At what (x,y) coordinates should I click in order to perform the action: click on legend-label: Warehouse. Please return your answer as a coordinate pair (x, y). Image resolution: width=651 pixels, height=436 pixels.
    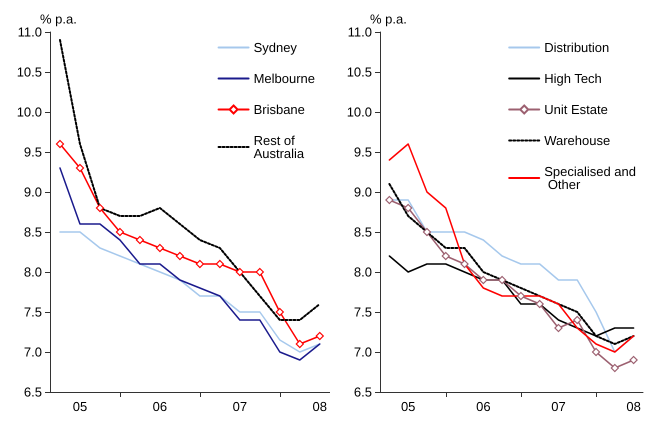
    Looking at the image, I should click on (577, 140).